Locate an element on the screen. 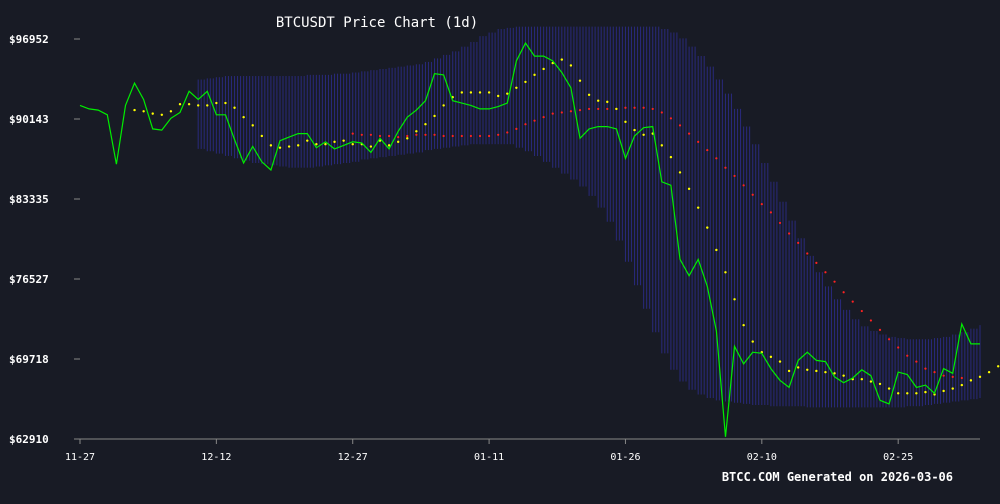  y-tick-label: $62910 is located at coordinates (29, 439).